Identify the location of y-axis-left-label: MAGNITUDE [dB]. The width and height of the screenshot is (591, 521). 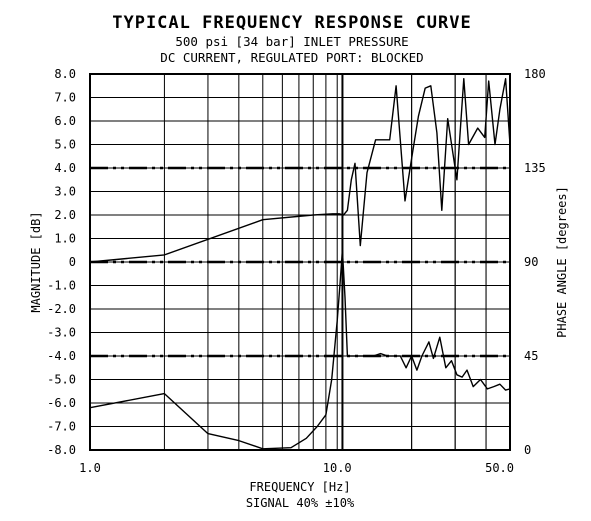
(36, 261).